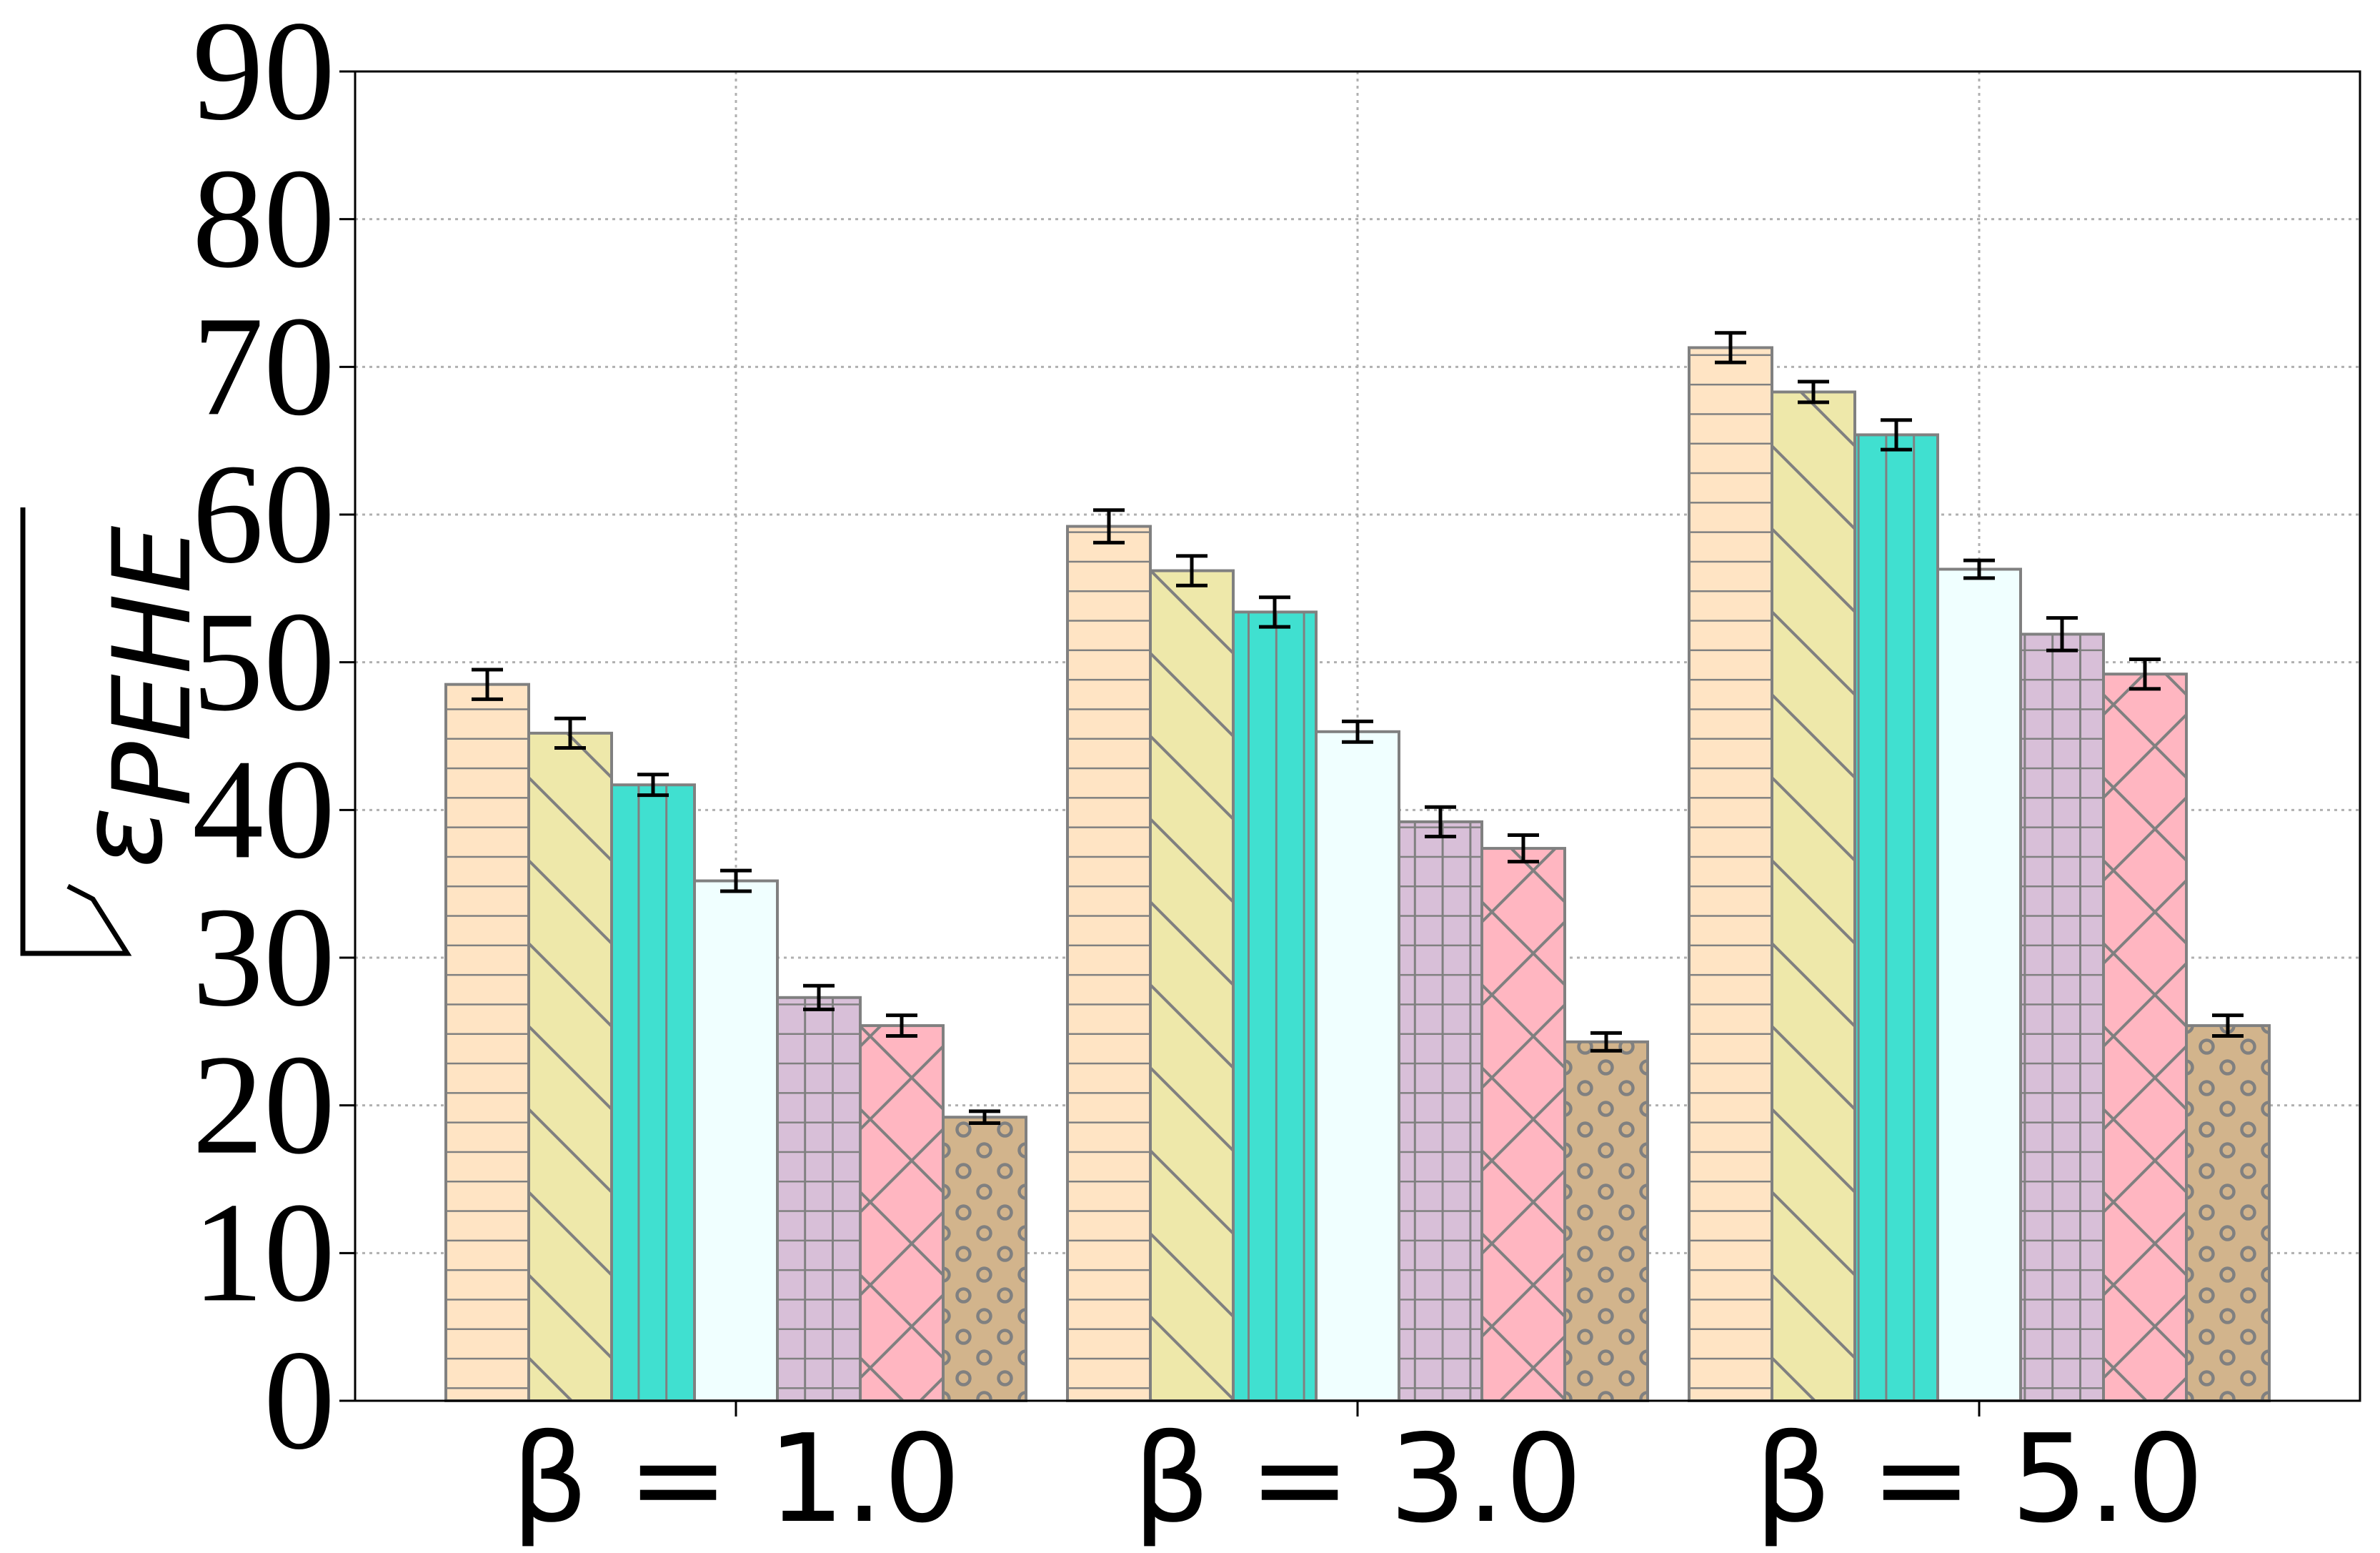 The width and height of the screenshot is (2380, 1553). What do you see at coordinates (263, 366) in the screenshot?
I see `y-tick-label: 70` at bounding box center [263, 366].